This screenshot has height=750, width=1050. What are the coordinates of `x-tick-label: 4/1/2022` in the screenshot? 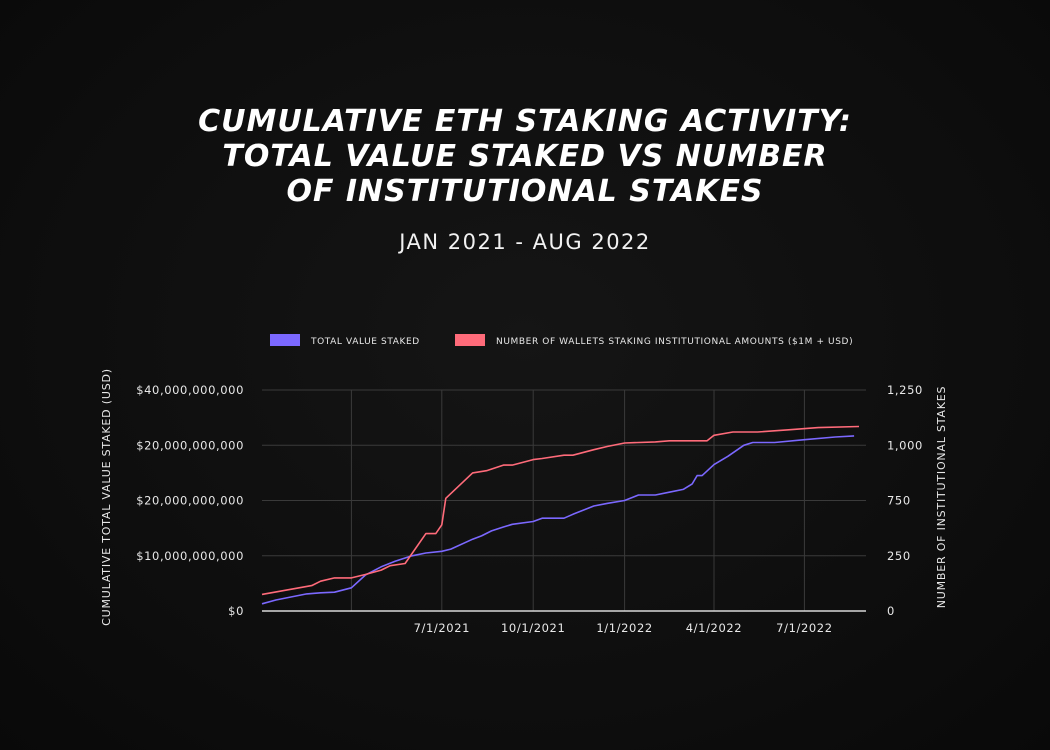 It's located at (714, 628).